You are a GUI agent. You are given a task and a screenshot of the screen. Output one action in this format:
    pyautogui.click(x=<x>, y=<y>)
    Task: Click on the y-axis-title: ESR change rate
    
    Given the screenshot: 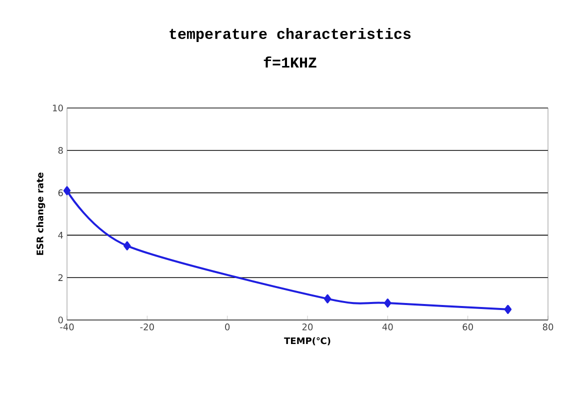 What is the action you would take?
    pyautogui.click(x=41, y=213)
    